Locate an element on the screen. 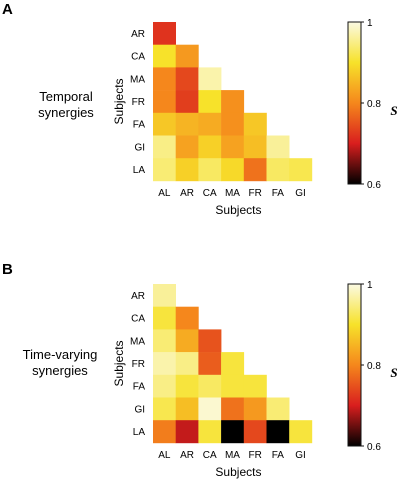 The height and width of the screenshot is (493, 403). side-label: Temporal is located at coordinates (66, 96).